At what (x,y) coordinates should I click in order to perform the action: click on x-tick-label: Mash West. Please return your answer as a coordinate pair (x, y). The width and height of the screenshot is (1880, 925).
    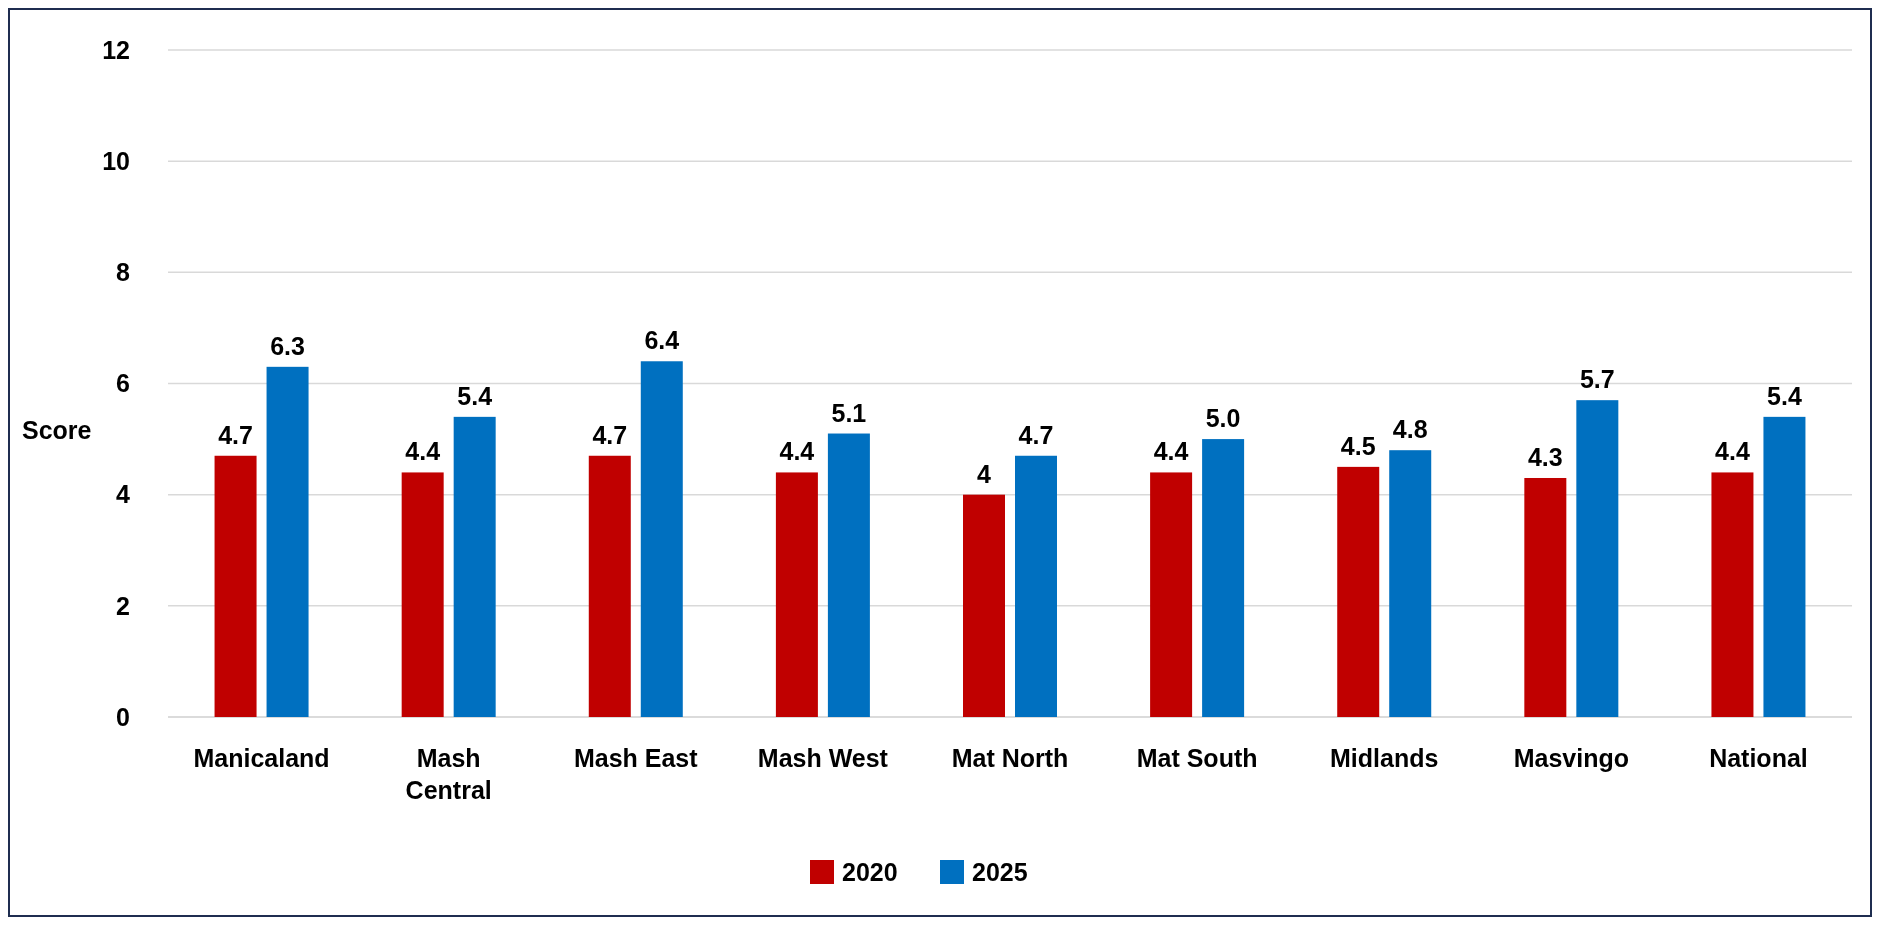
    Looking at the image, I should click on (823, 758).